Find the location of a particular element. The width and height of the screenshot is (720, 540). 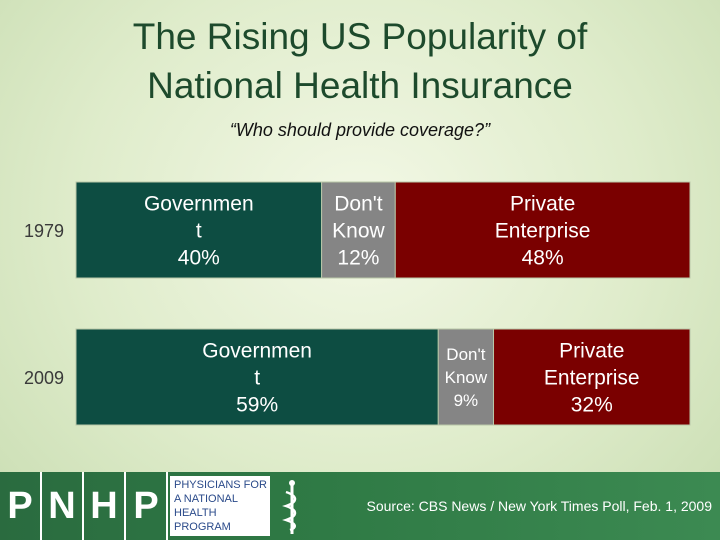

data-label: 32% is located at coordinates (592, 404).